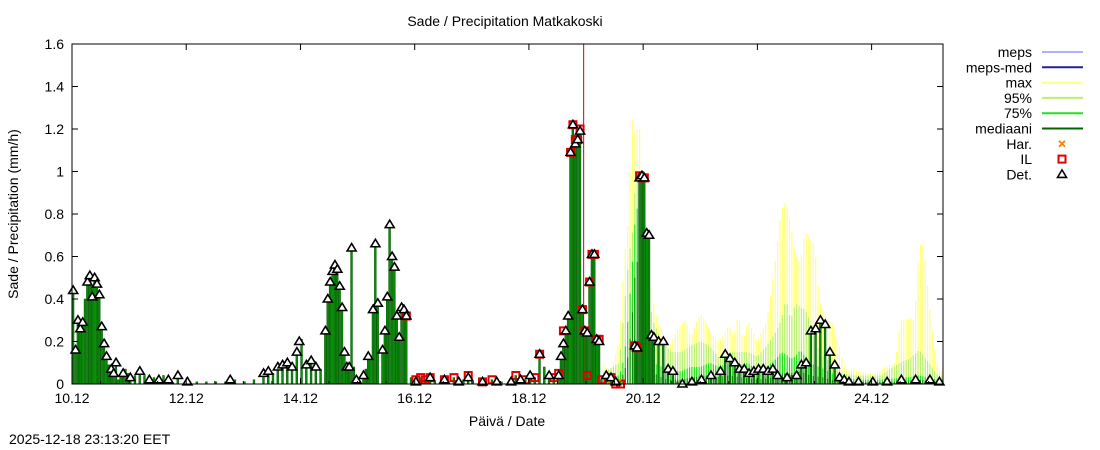  Describe the element at coordinates (587, 375) in the screenshot. I see `il-marker` at that location.